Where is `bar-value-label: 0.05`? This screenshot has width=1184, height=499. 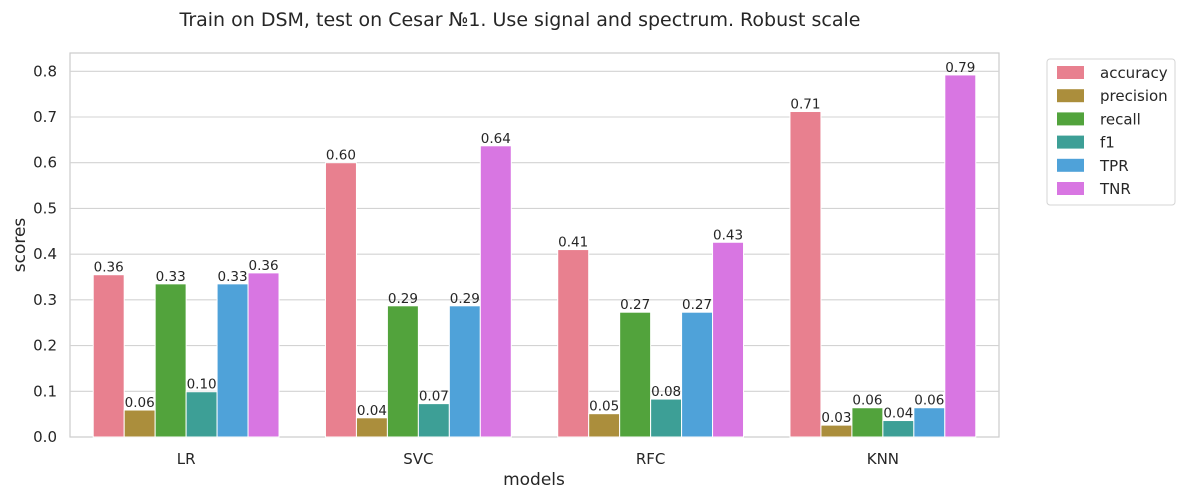 bar-value-label: 0.05 is located at coordinates (604, 407).